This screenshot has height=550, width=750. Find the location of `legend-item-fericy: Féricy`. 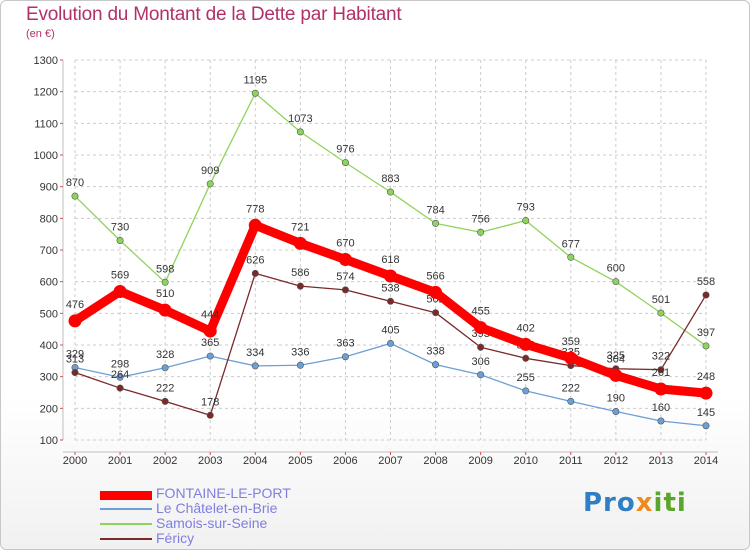

legend-item-fericy: Féricy is located at coordinates (230, 538).